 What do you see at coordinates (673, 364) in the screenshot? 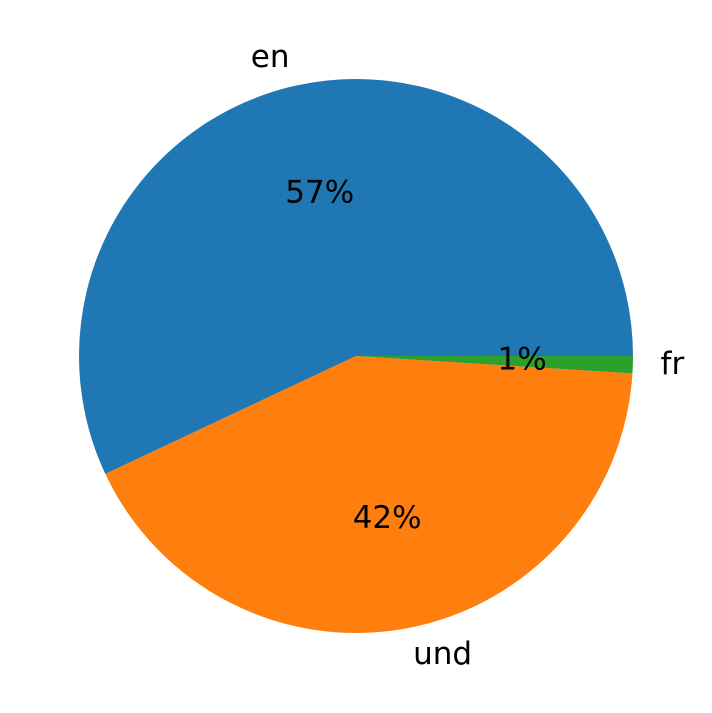
I see `slice-label: fr` at bounding box center [673, 364].